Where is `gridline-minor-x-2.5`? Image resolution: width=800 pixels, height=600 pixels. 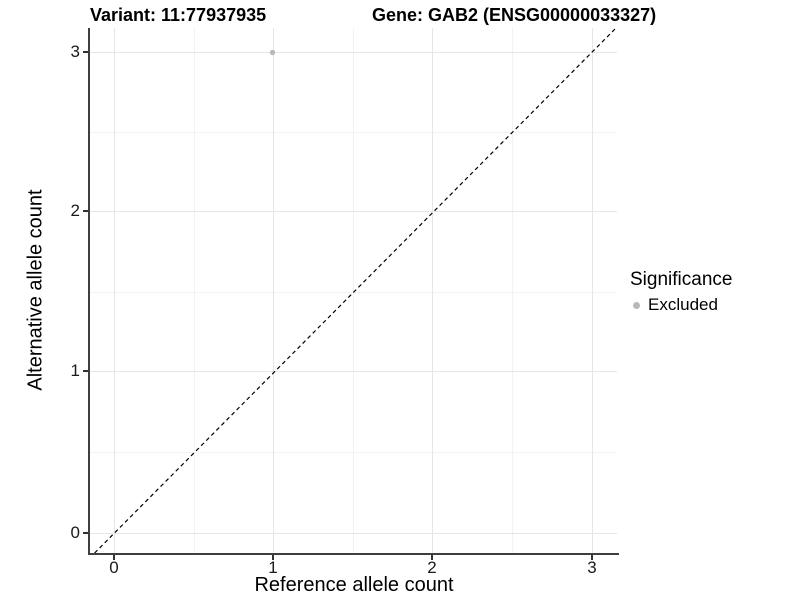
gridline-minor-x-2.5 is located at coordinates (512, 290).